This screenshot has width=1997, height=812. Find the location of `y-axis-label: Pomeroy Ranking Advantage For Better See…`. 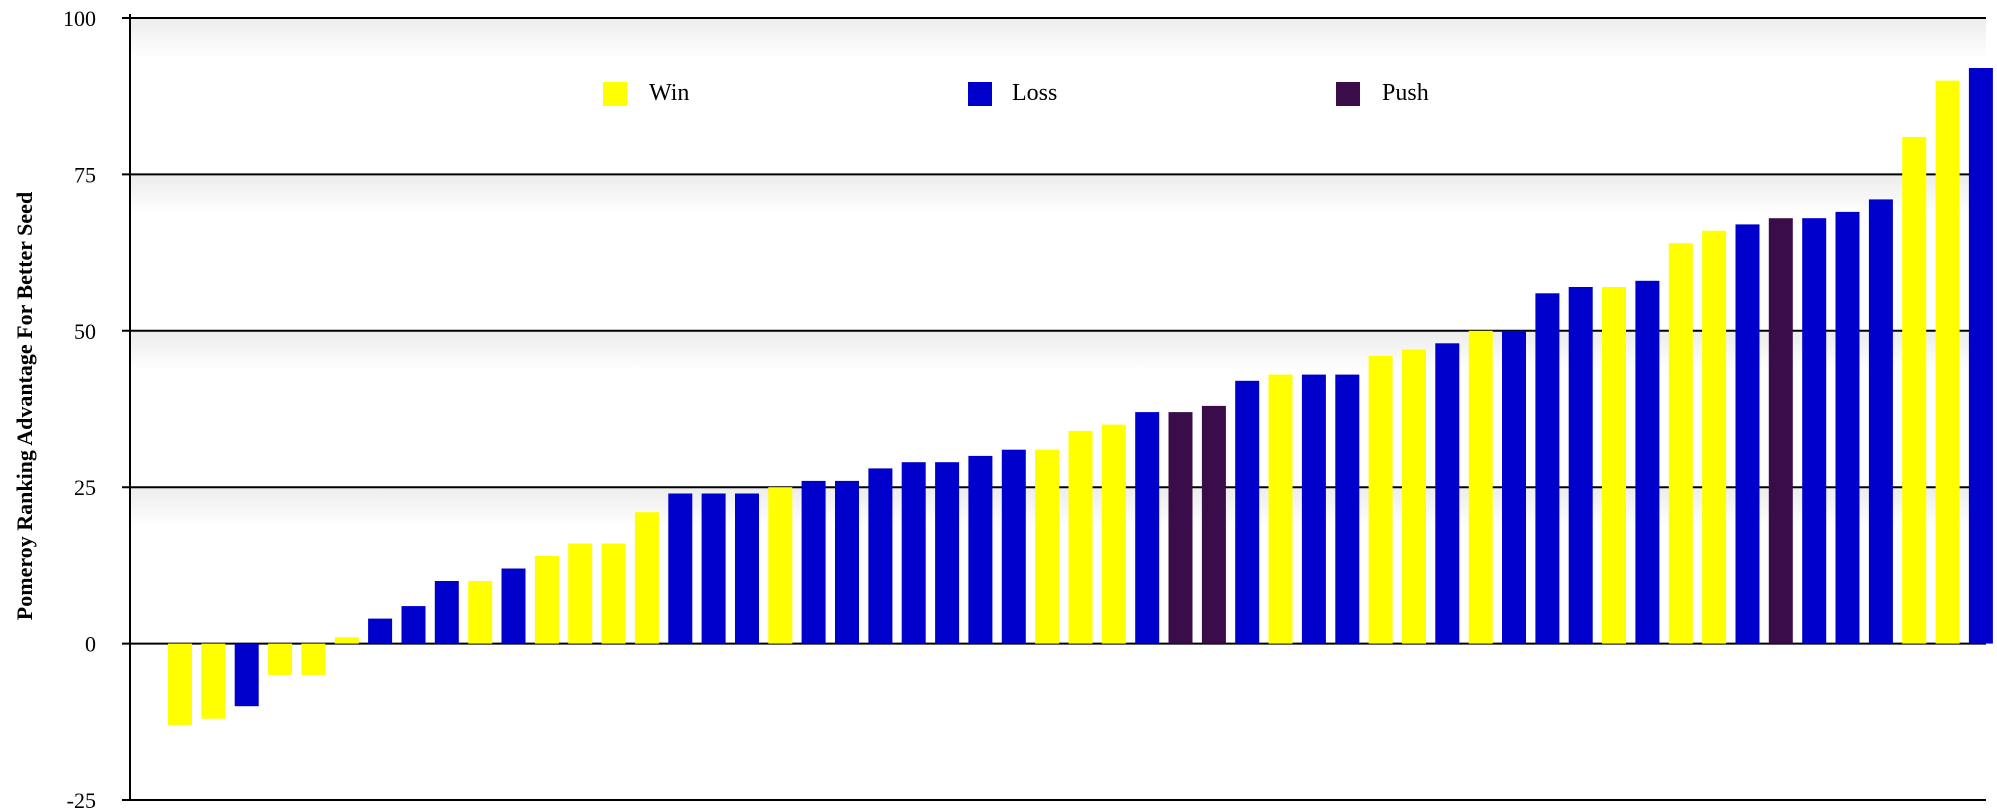

y-axis-label: Pomeroy Ranking Advantage For Better See… is located at coordinates (24, 406).